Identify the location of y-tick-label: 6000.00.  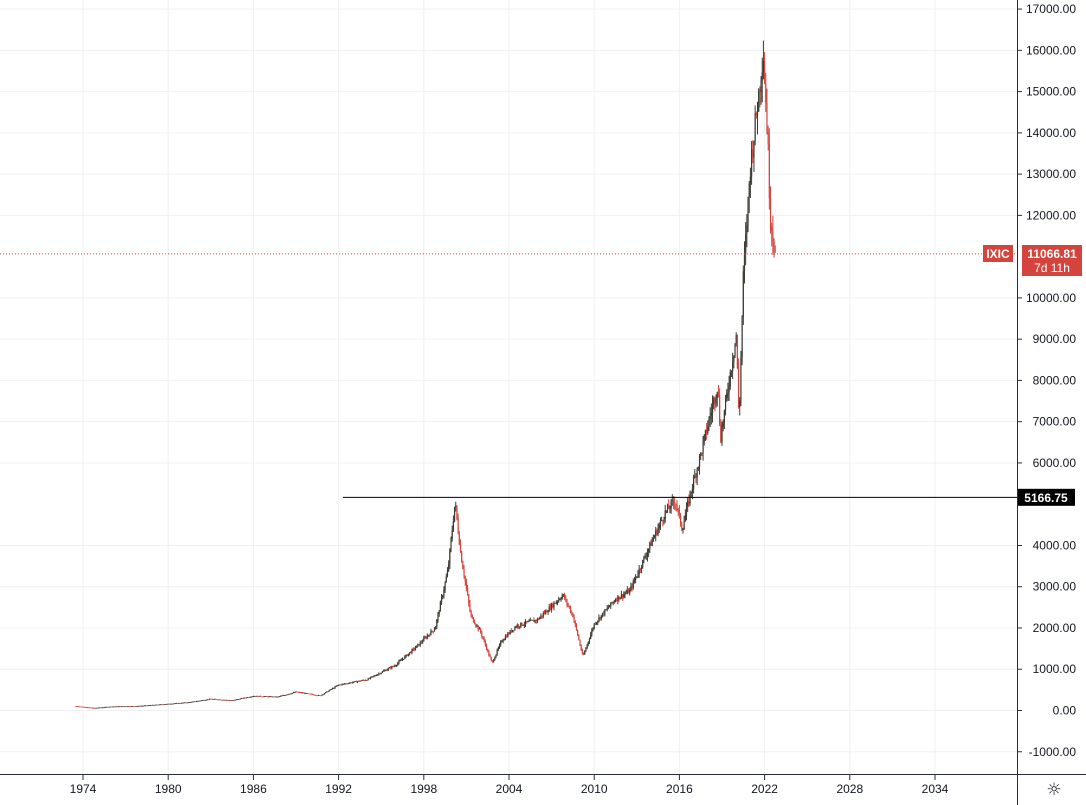
(1055, 463).